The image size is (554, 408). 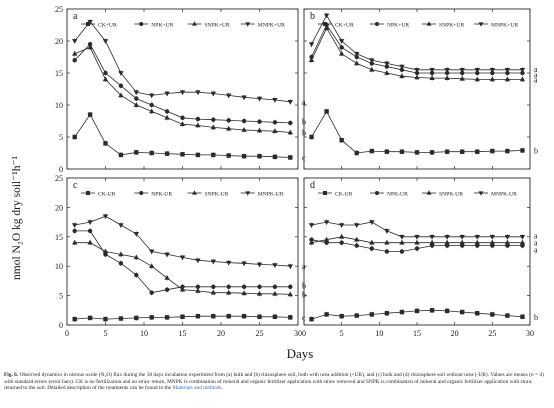 I want to click on caption-link: Materials and methods, so click(x=197, y=388).